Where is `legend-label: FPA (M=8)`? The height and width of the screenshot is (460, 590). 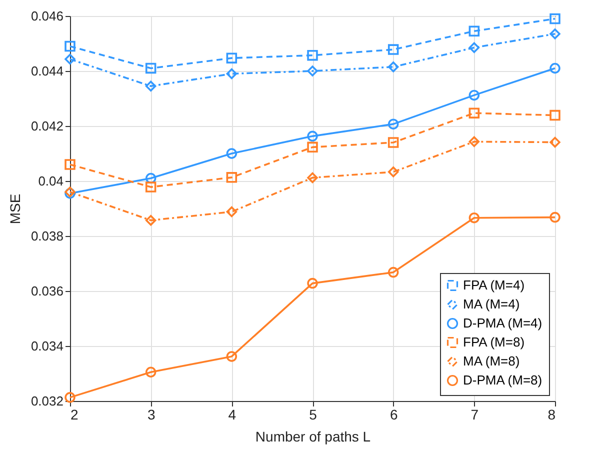
legend-label: FPA (M=8) is located at coordinates (494, 342).